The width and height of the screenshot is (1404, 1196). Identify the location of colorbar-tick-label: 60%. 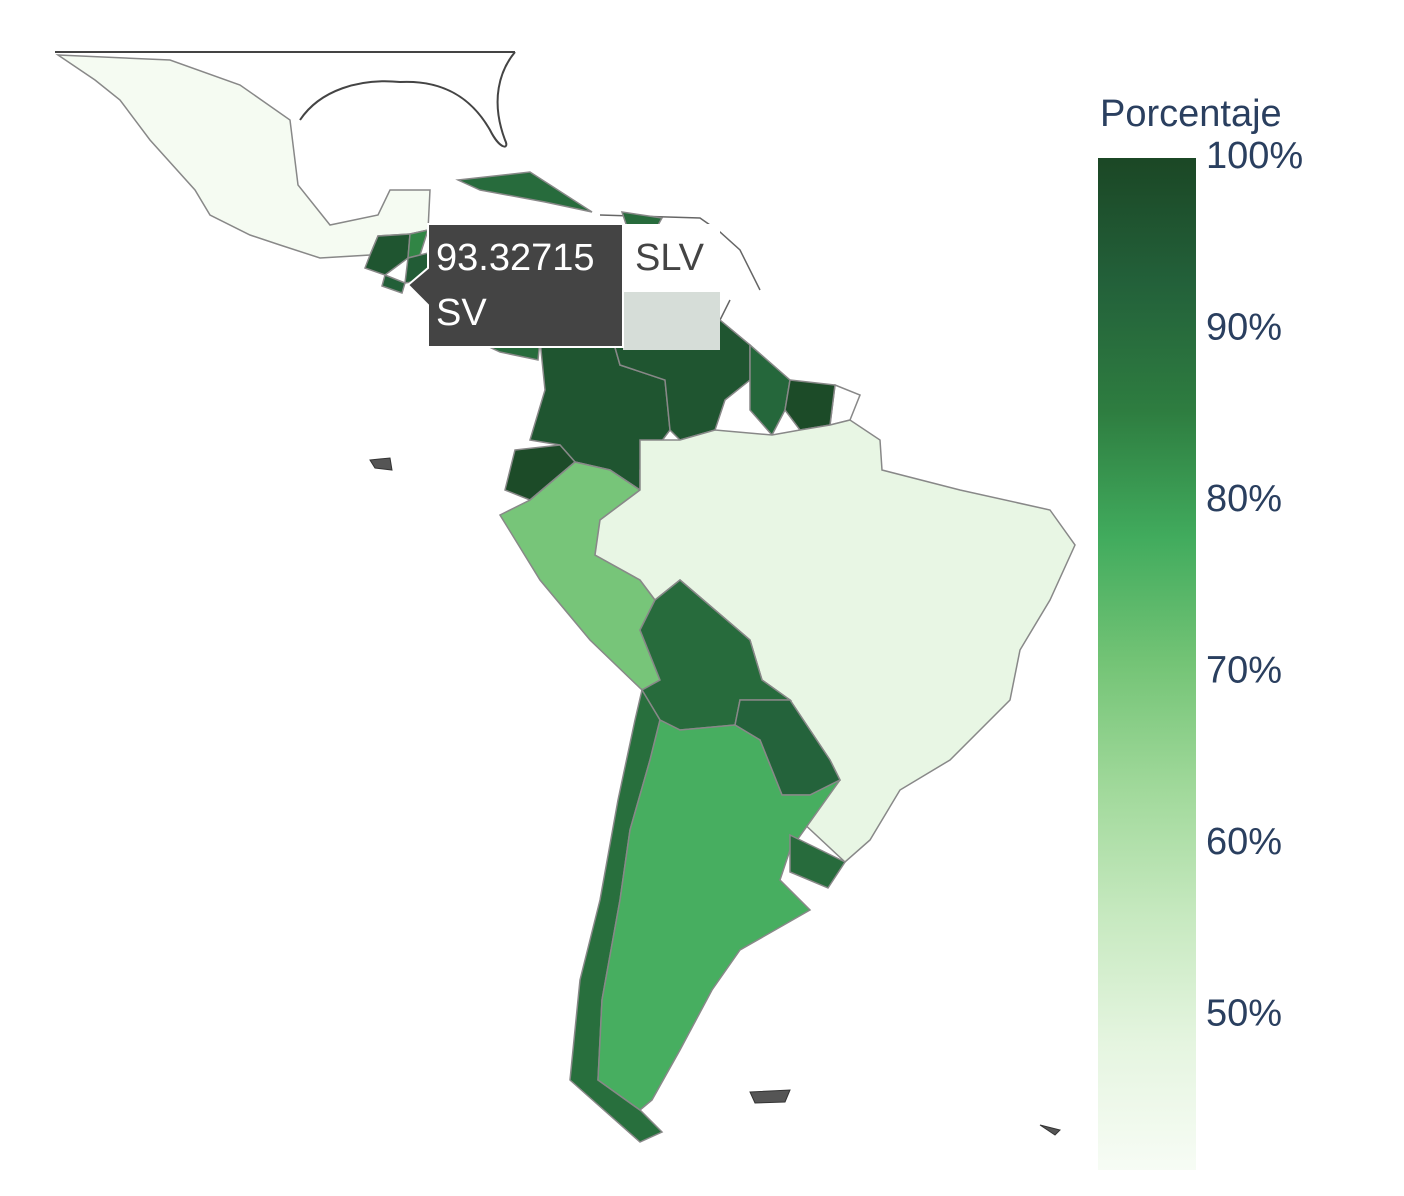
(1244, 842).